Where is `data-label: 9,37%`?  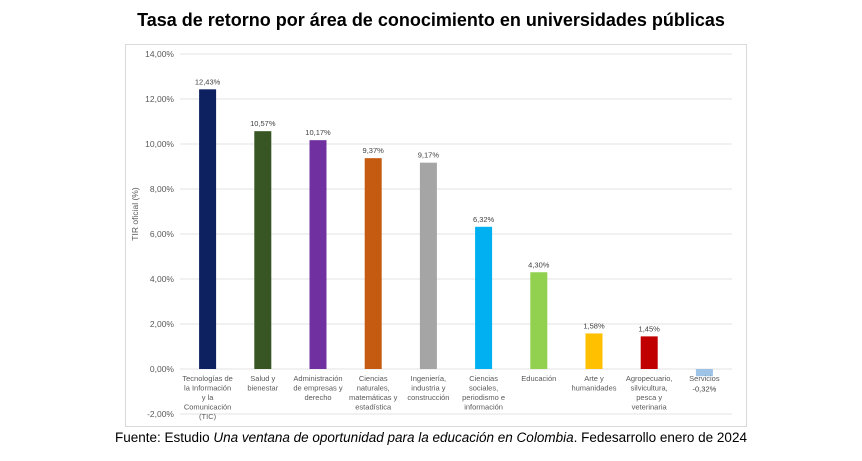
data-label: 9,37% is located at coordinates (374, 150).